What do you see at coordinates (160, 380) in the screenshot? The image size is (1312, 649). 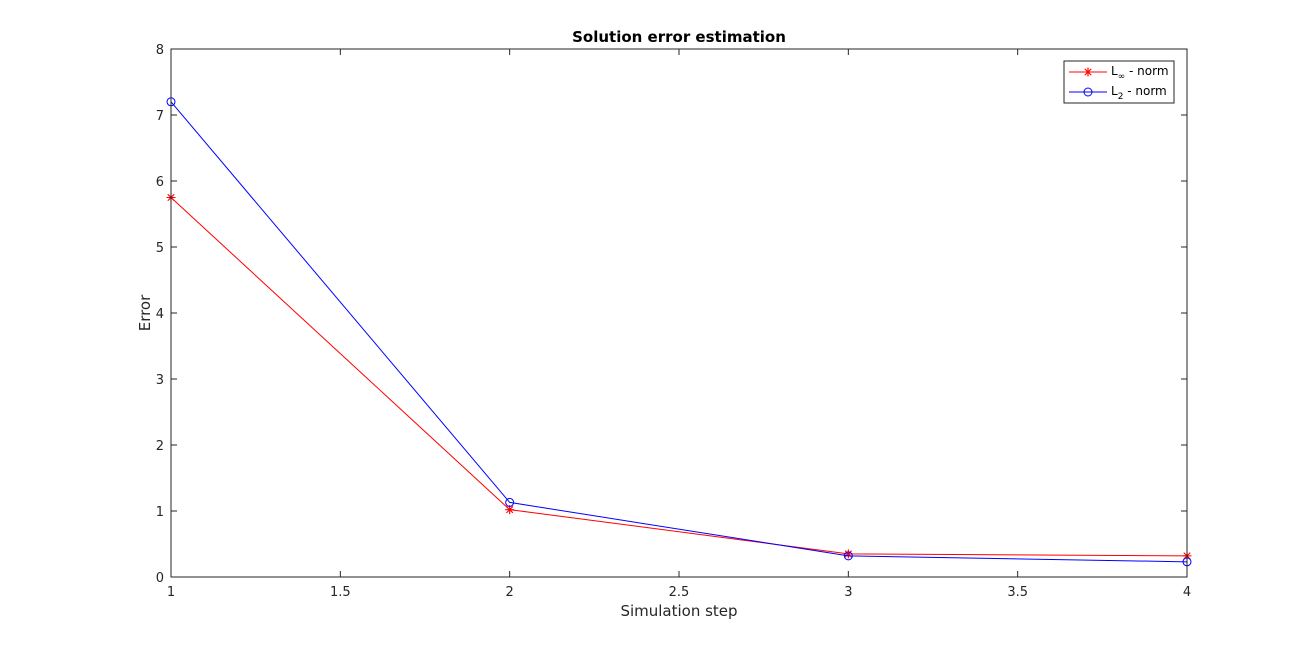 I see `y-tick-label: 3` at bounding box center [160, 380].